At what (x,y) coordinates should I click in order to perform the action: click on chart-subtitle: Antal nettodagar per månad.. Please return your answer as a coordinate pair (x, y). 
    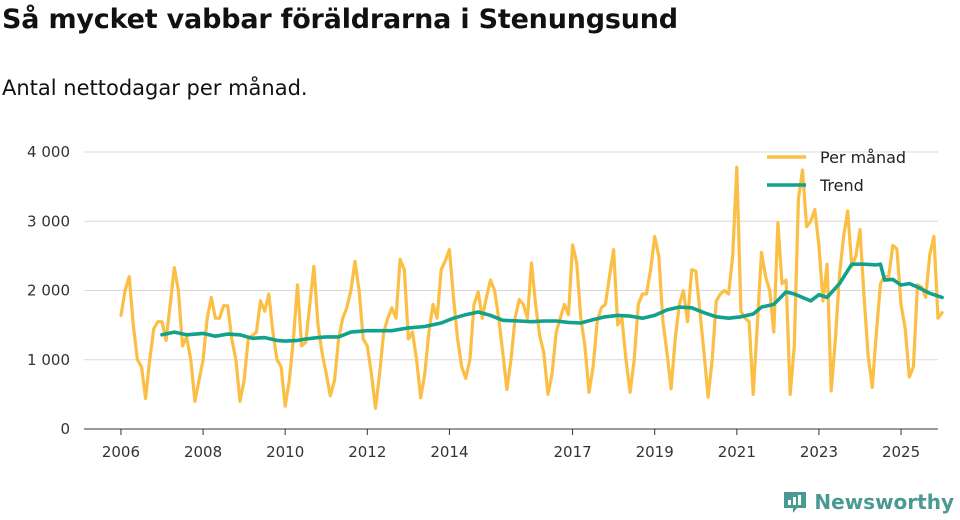
    Looking at the image, I should click on (155, 88).